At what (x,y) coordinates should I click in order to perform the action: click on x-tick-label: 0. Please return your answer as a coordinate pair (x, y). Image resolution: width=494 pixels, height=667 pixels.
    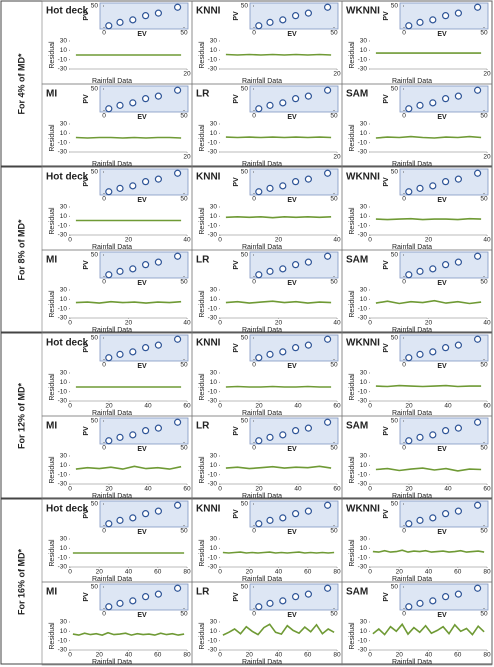
    Looking at the image, I should click on (70, 489).